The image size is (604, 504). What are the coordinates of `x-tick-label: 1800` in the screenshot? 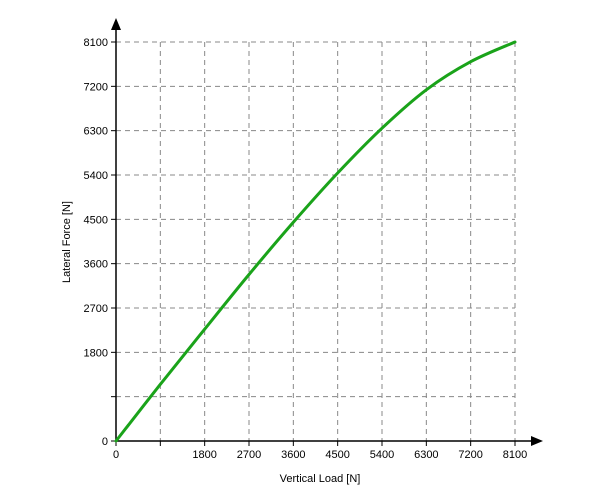 It's located at (204, 455).